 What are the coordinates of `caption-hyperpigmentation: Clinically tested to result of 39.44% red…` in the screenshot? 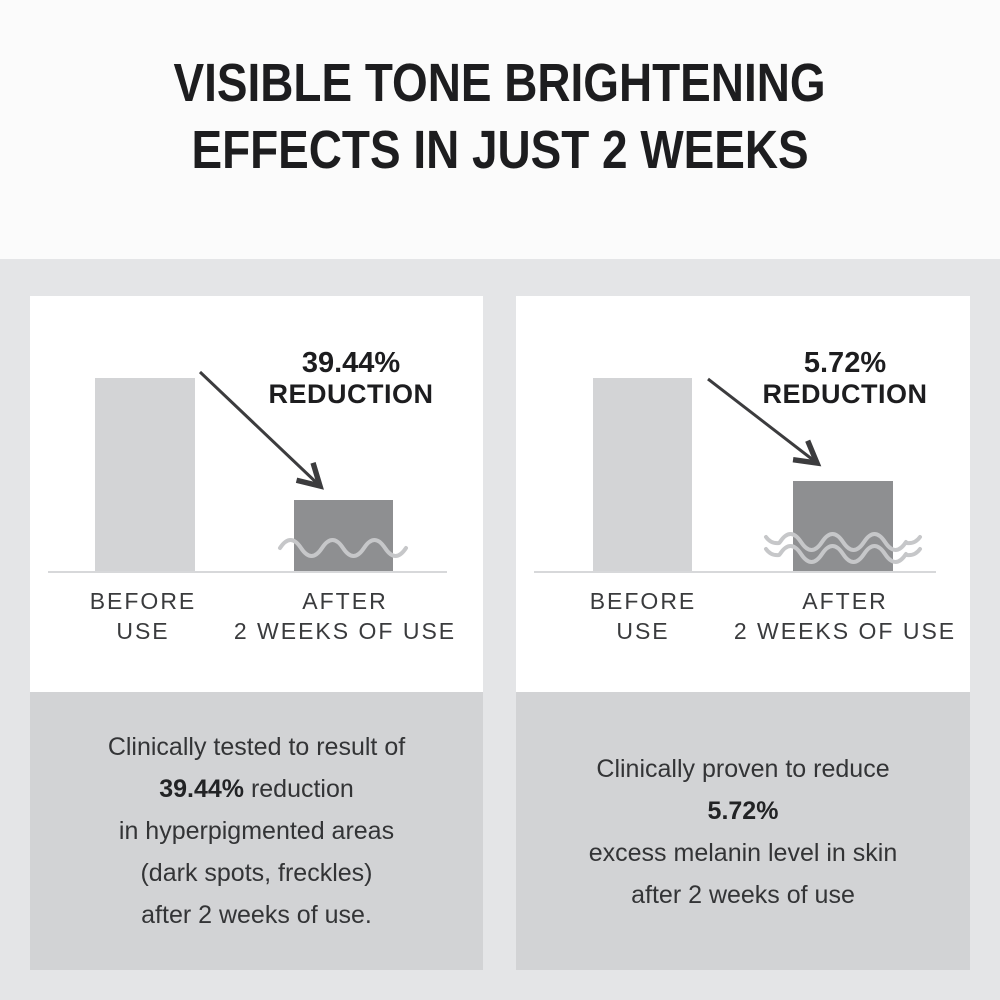 It's located at (256, 831).